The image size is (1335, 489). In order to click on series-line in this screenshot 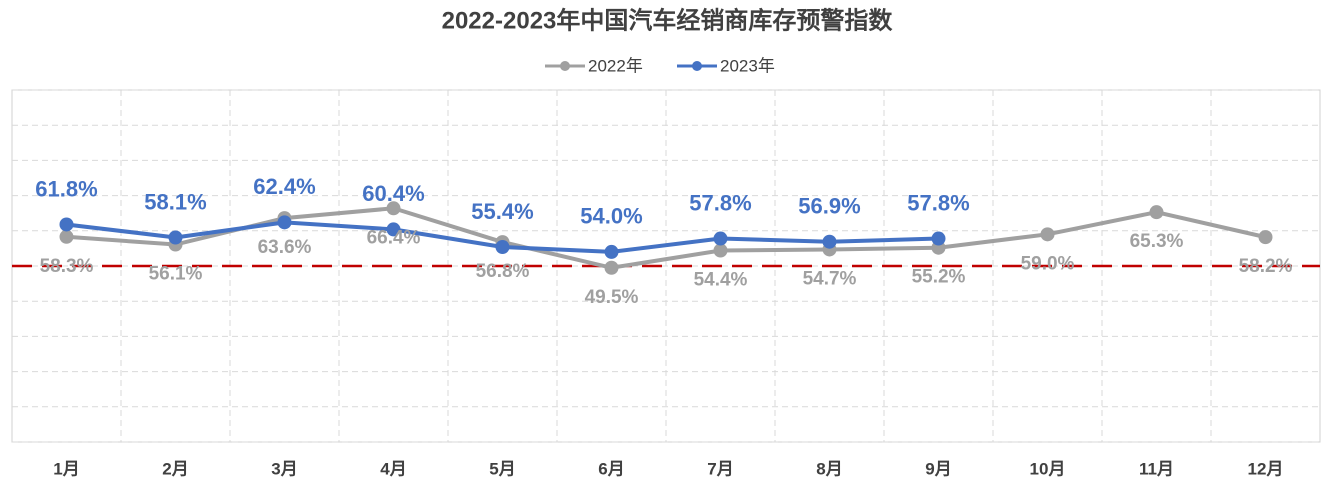, I will do `click(666, 238)`.